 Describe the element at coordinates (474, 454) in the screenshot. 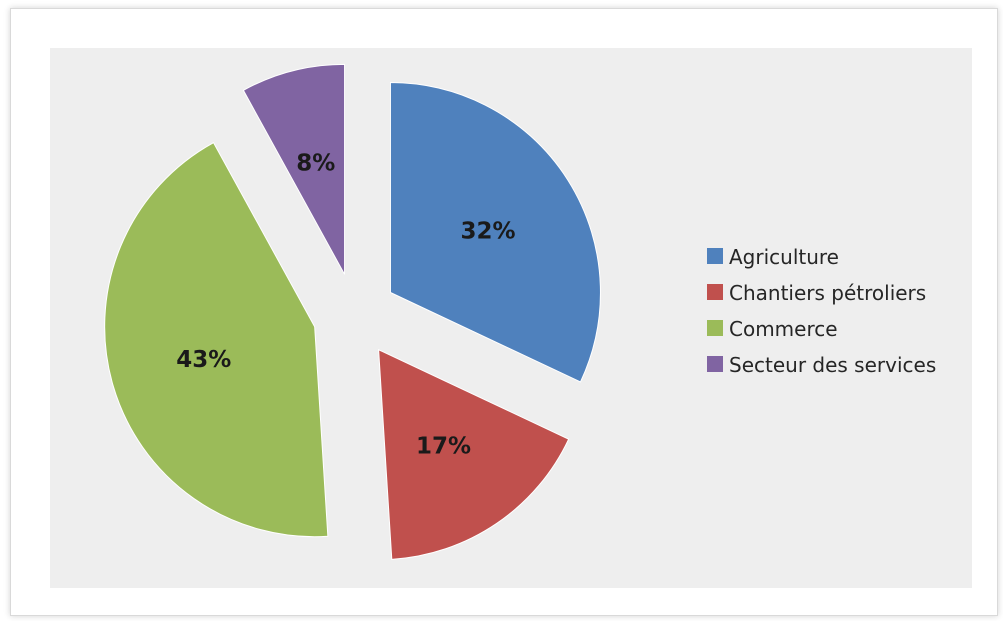

I see `pie-slice-chantiers-p-troliers` at that location.